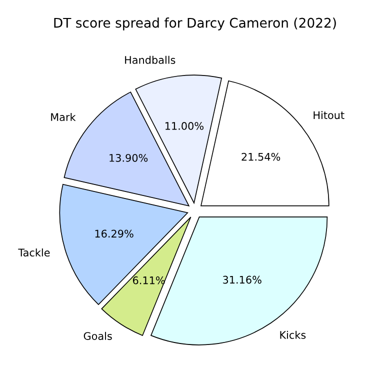 The height and width of the screenshot is (390, 390). I want to click on data-label: 6.11%, so click(148, 280).